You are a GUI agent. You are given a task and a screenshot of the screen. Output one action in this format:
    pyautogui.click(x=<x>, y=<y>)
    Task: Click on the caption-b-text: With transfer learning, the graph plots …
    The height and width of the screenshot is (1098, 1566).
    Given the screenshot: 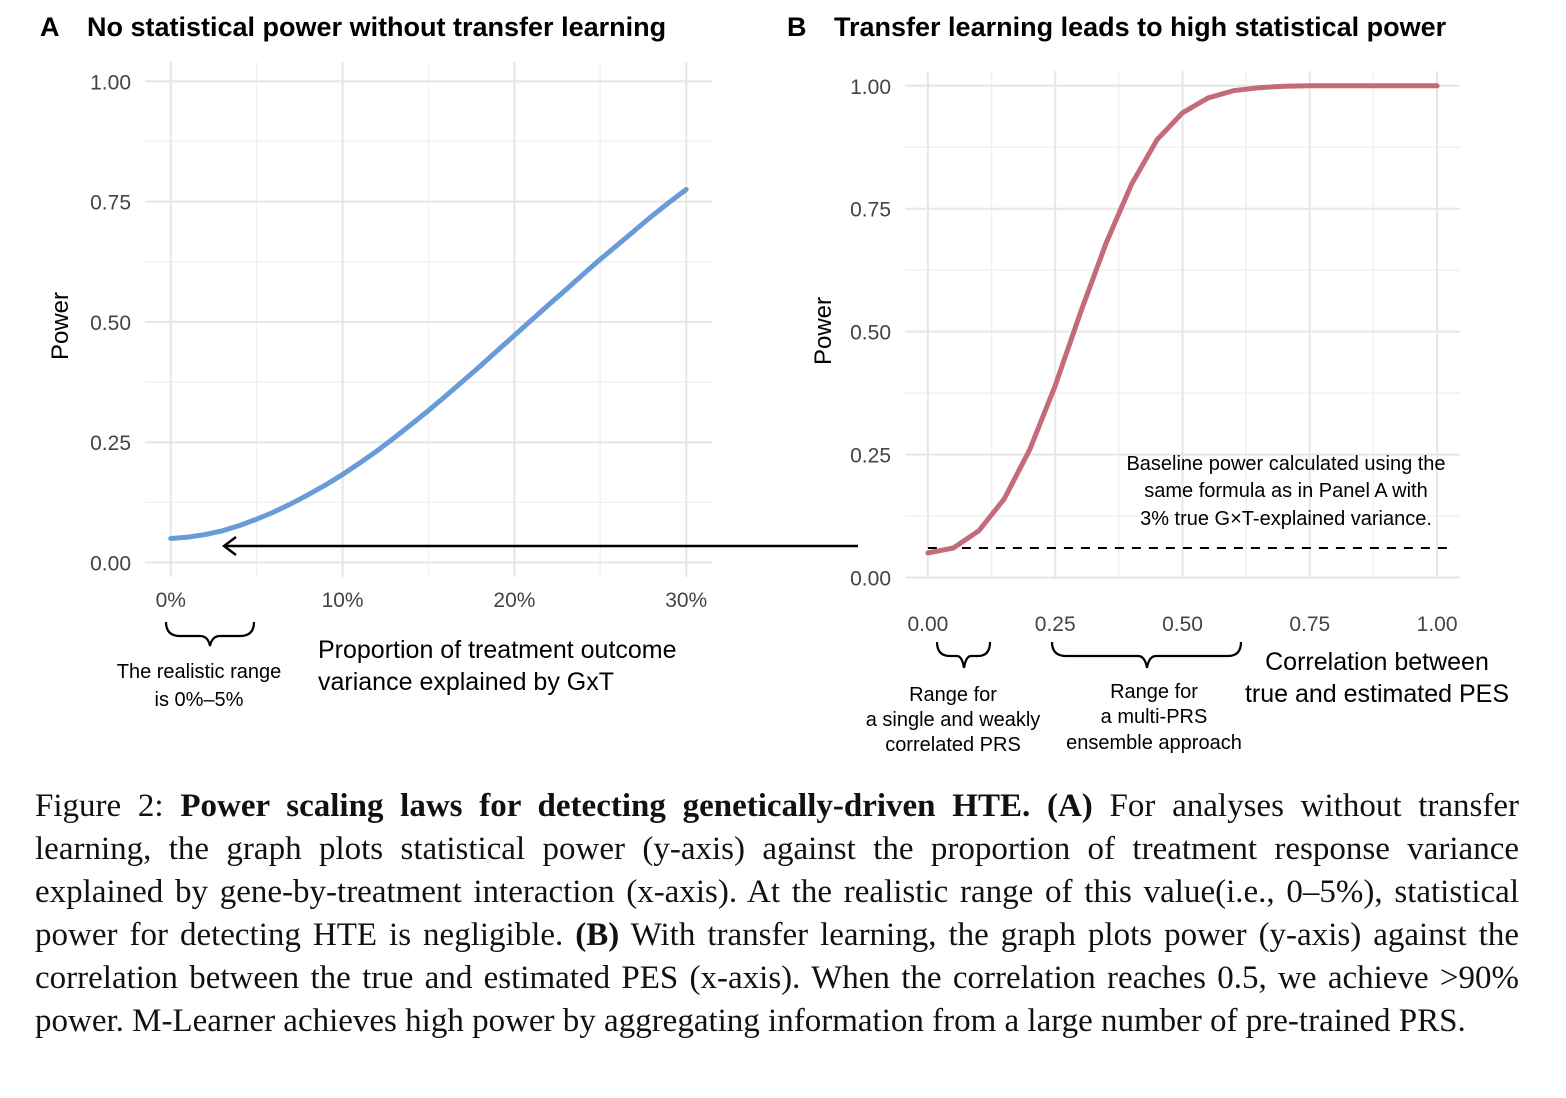 What is the action you would take?
    pyautogui.click(x=777, y=978)
    